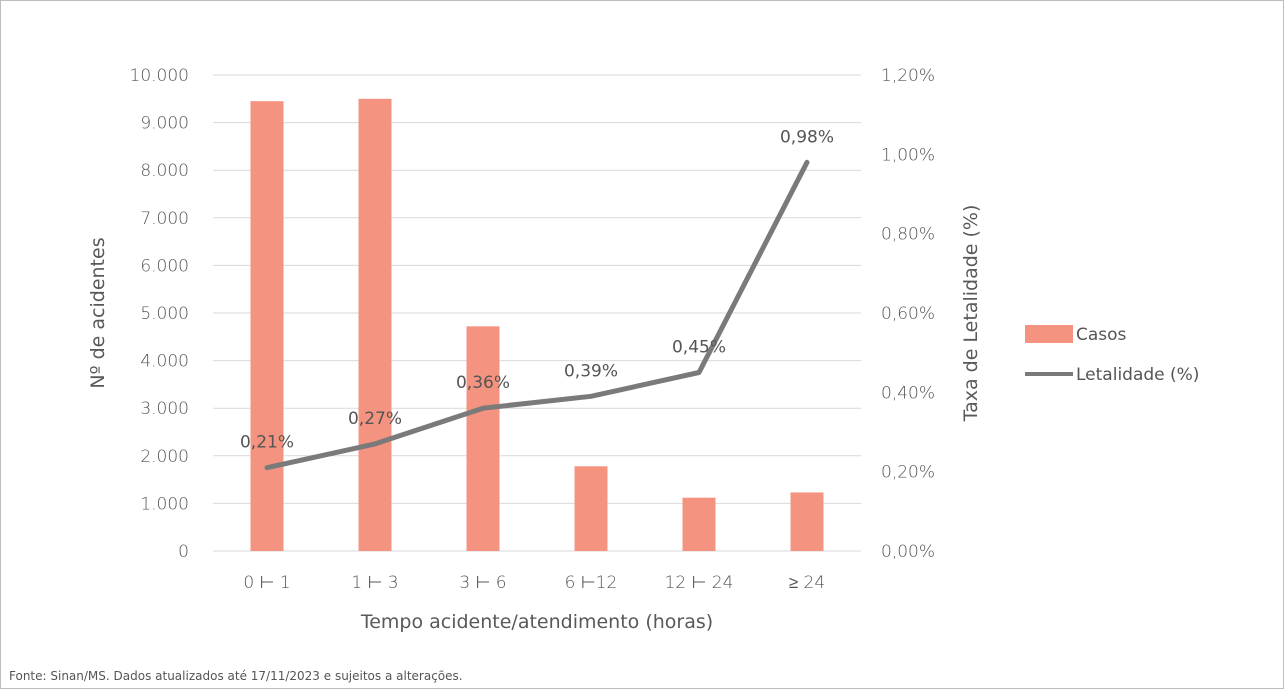 The height and width of the screenshot is (700, 1284). What do you see at coordinates (375, 419) in the screenshot?
I see `data-label-letalidade: 0,27%` at bounding box center [375, 419].